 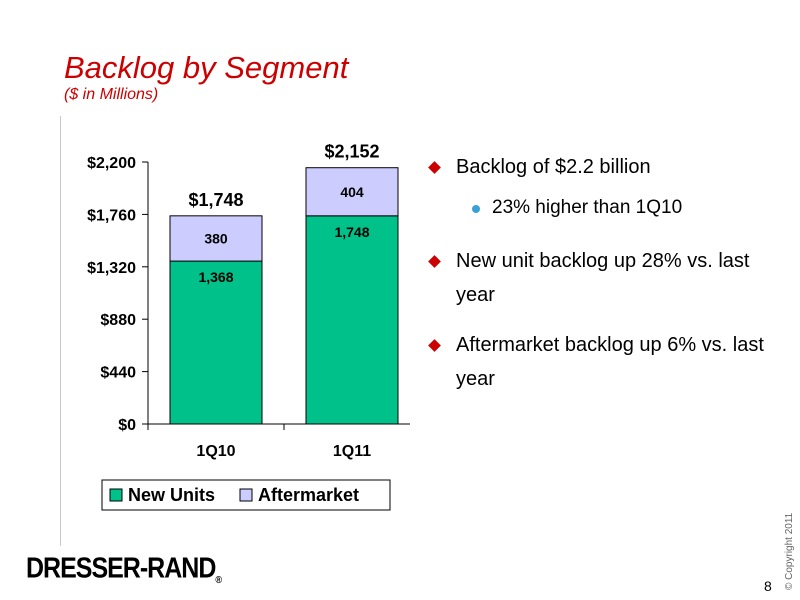 What do you see at coordinates (352, 451) in the screenshot?
I see `x-tick-label: 1Q11` at bounding box center [352, 451].